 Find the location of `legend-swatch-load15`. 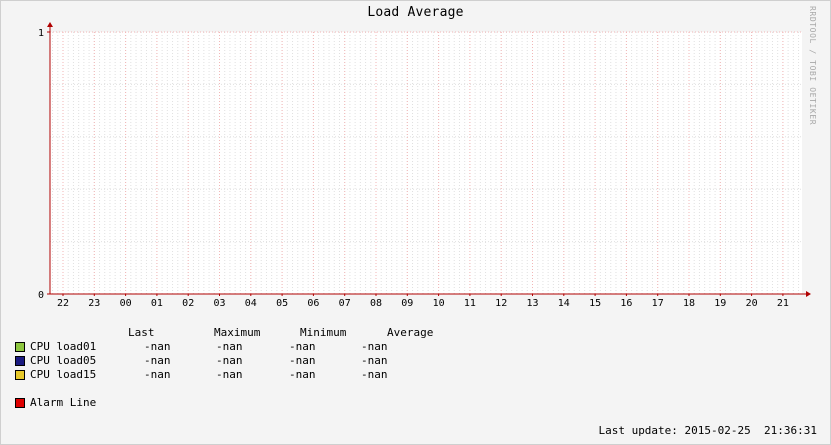

legend-swatch-load15 is located at coordinates (20, 375).